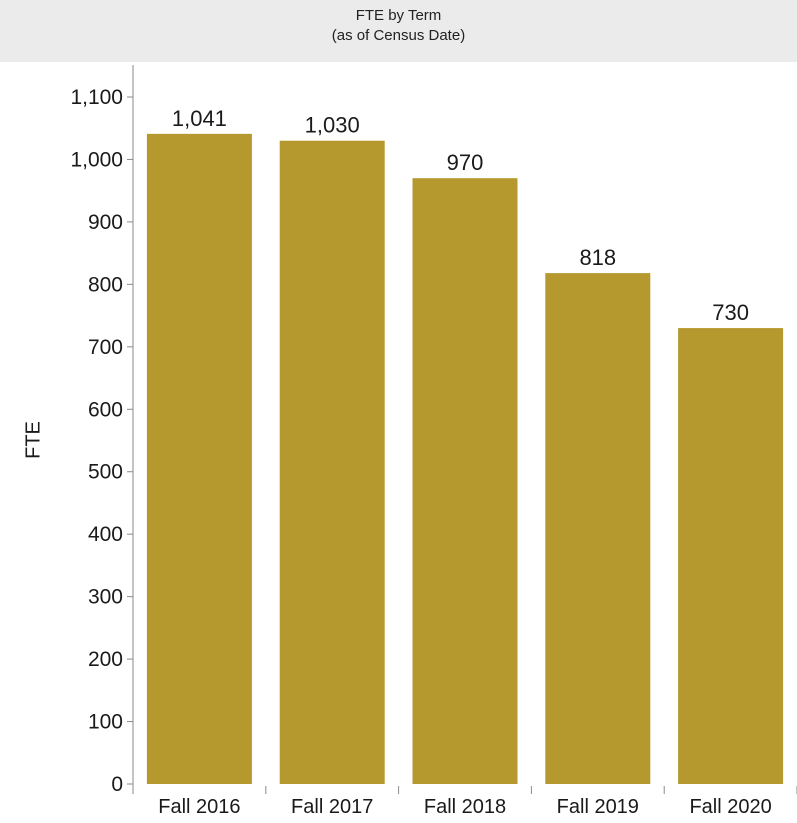  Describe the element at coordinates (332, 125) in the screenshot. I see `data-label: 1,030` at that location.